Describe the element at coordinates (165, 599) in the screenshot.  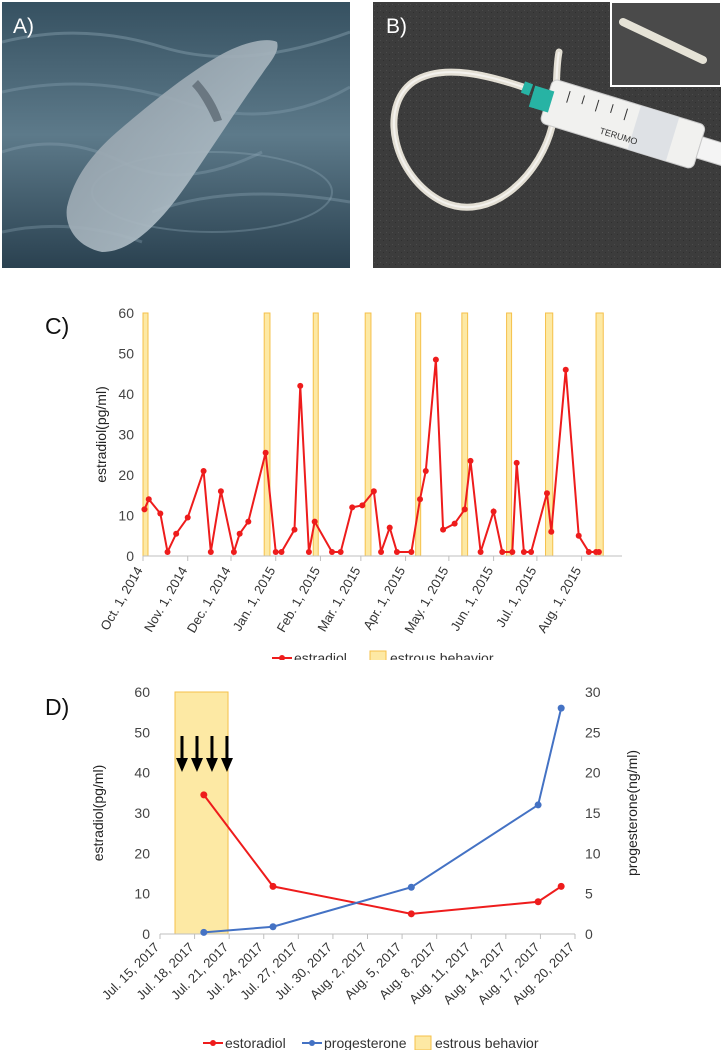
I see `x-tick-label: Nov. 1, 2014` at that location.